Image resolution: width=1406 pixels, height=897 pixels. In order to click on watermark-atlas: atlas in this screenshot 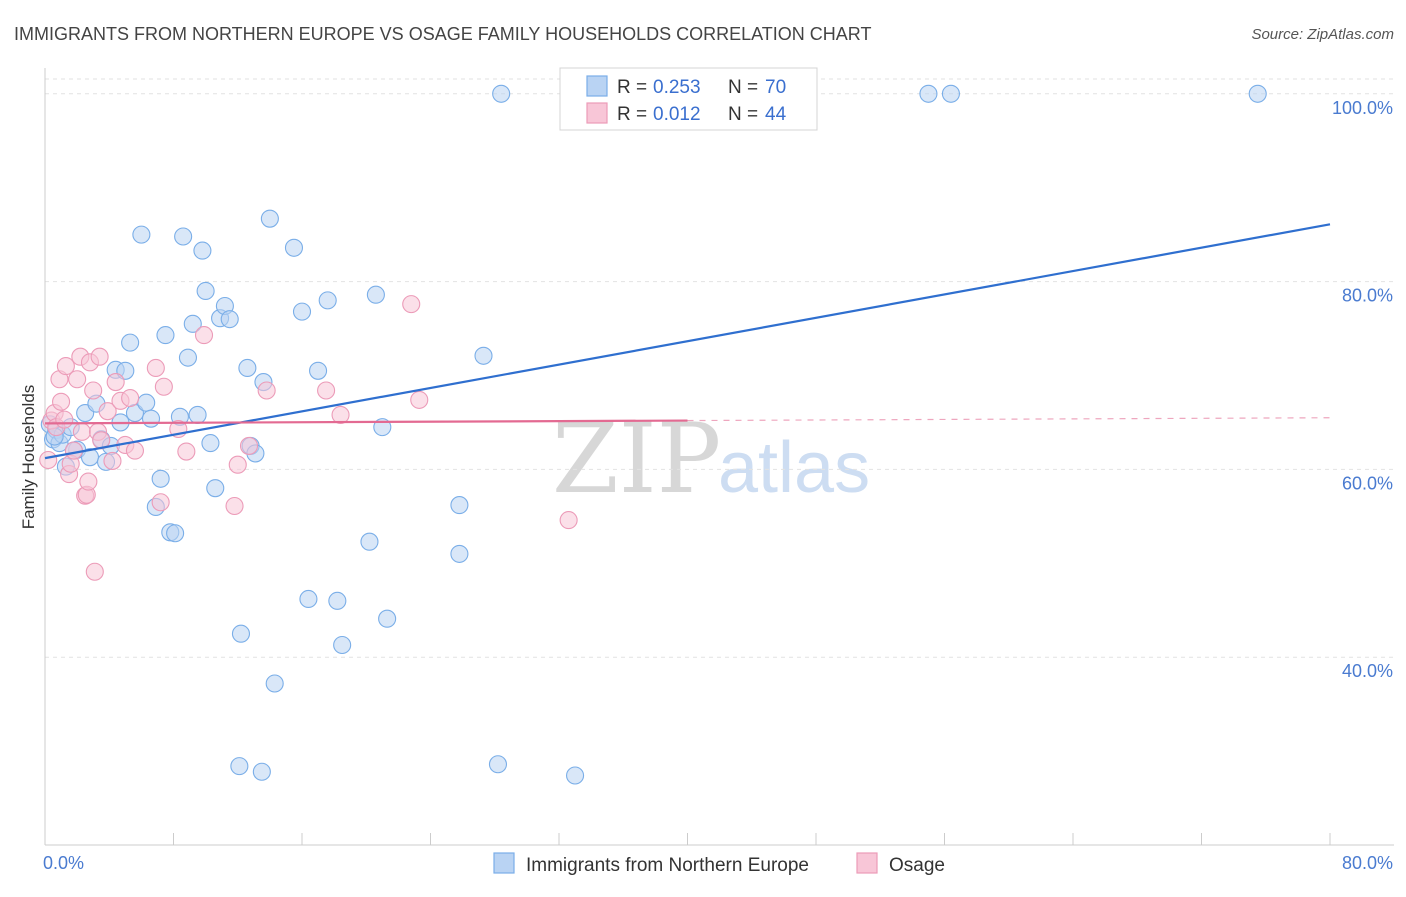, I will do `click(794, 468)`.